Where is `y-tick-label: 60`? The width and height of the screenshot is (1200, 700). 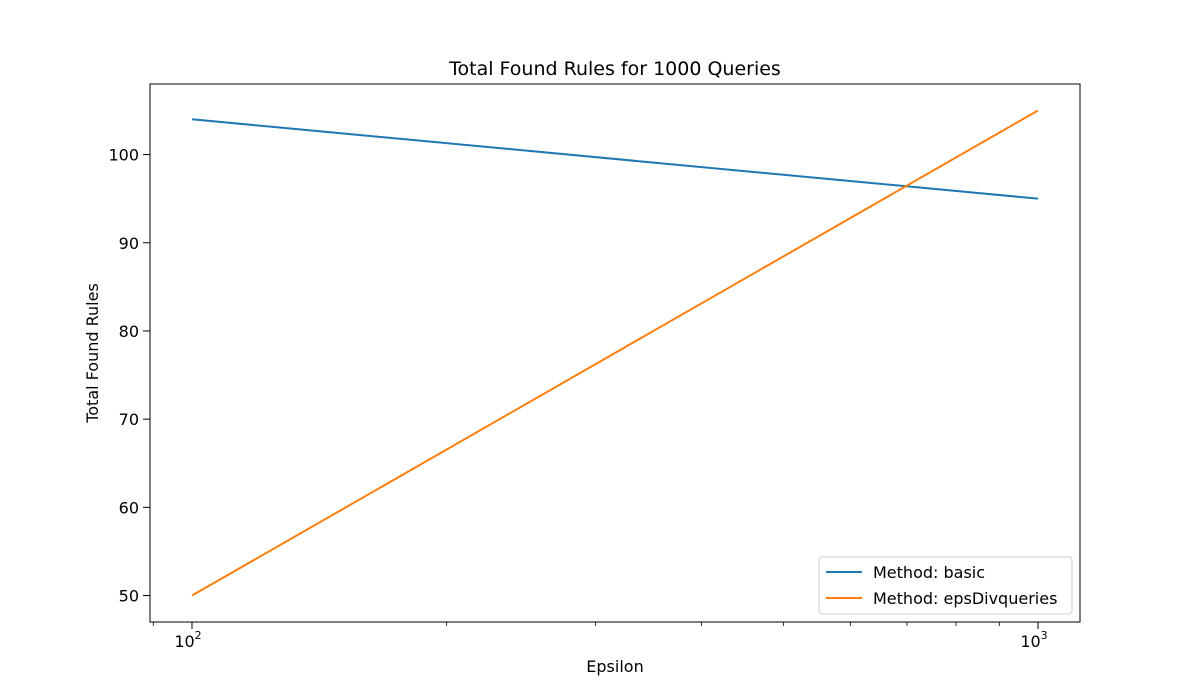 y-tick-label: 60 is located at coordinates (129, 507).